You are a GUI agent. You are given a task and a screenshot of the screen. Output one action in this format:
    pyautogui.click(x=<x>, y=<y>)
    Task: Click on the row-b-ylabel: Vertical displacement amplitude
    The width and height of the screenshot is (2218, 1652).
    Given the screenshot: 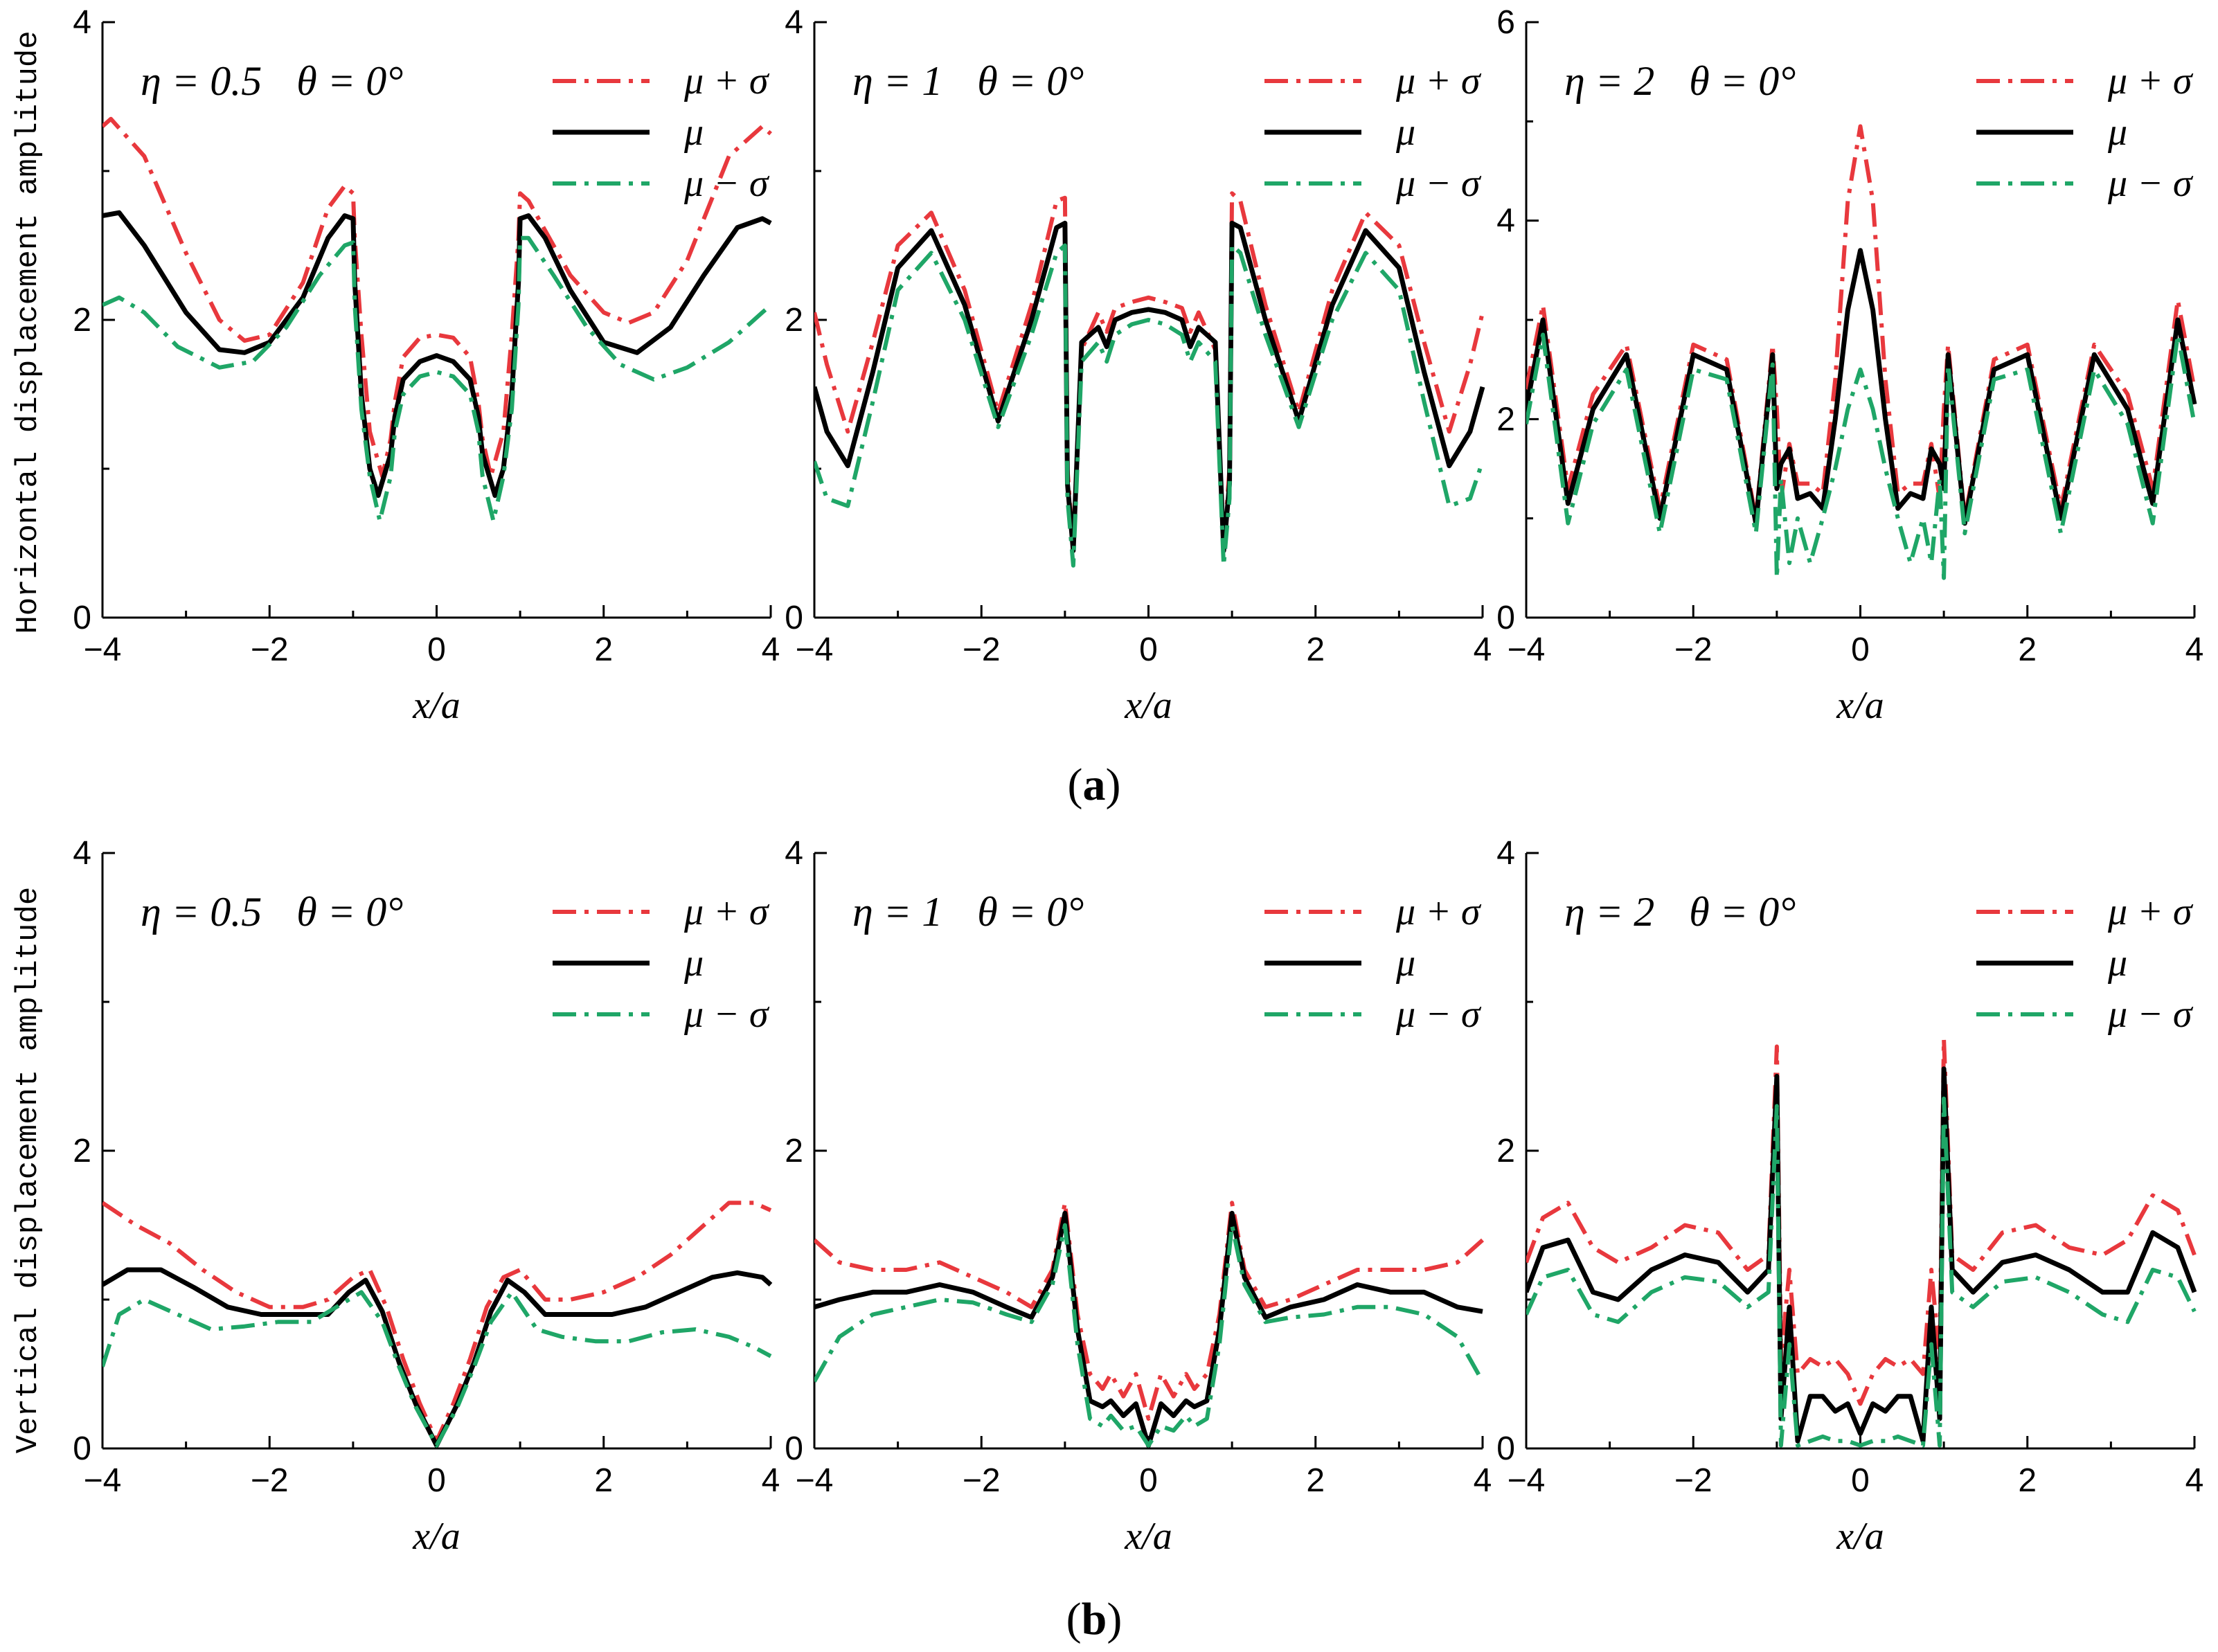 What is the action you would take?
    pyautogui.click(x=28, y=1170)
    